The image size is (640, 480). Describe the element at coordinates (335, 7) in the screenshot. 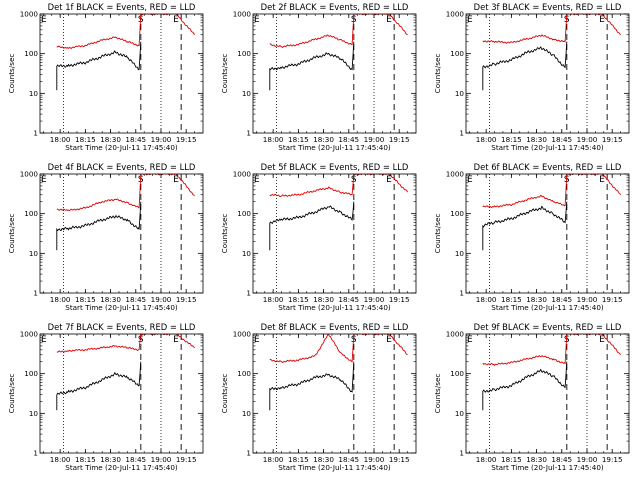

I see `plot-title: Det 2f BLACK = Events, RED = LLD` at that location.